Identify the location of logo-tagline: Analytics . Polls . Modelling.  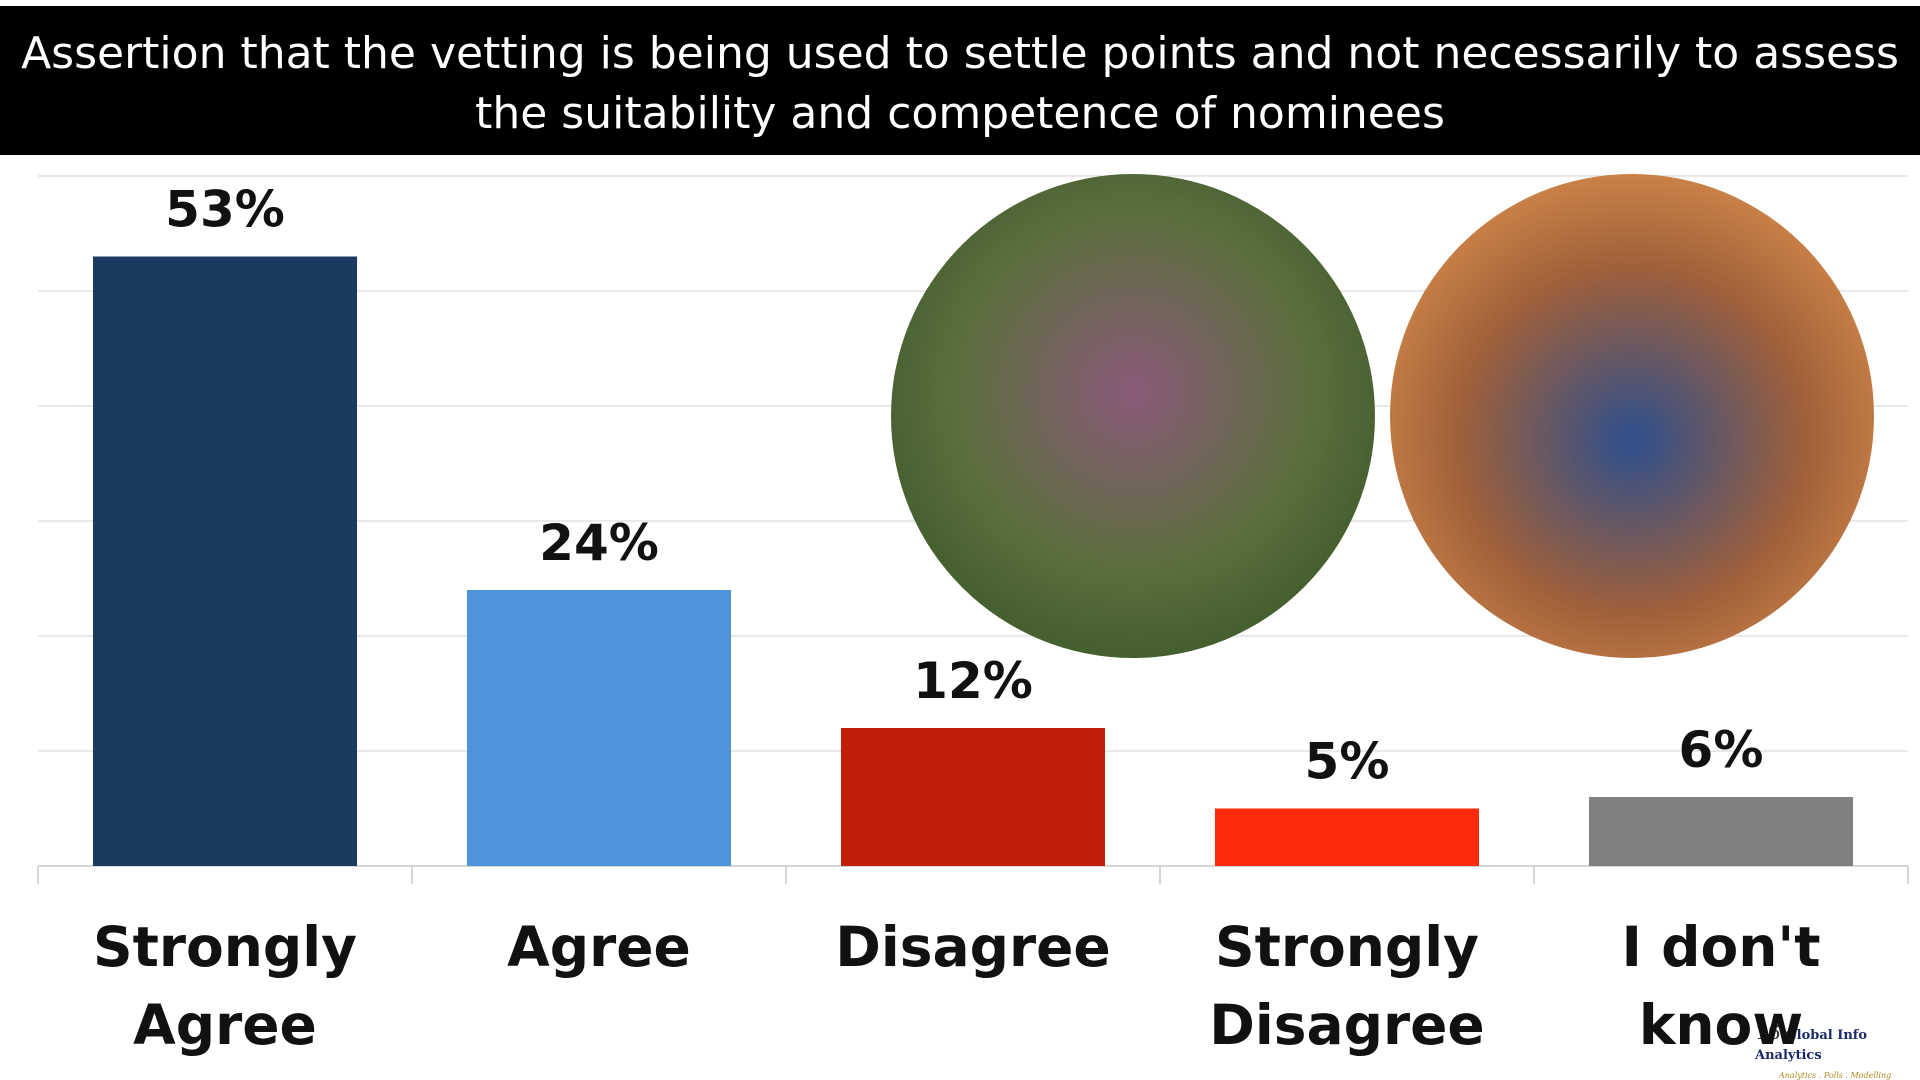
(1835, 1075).